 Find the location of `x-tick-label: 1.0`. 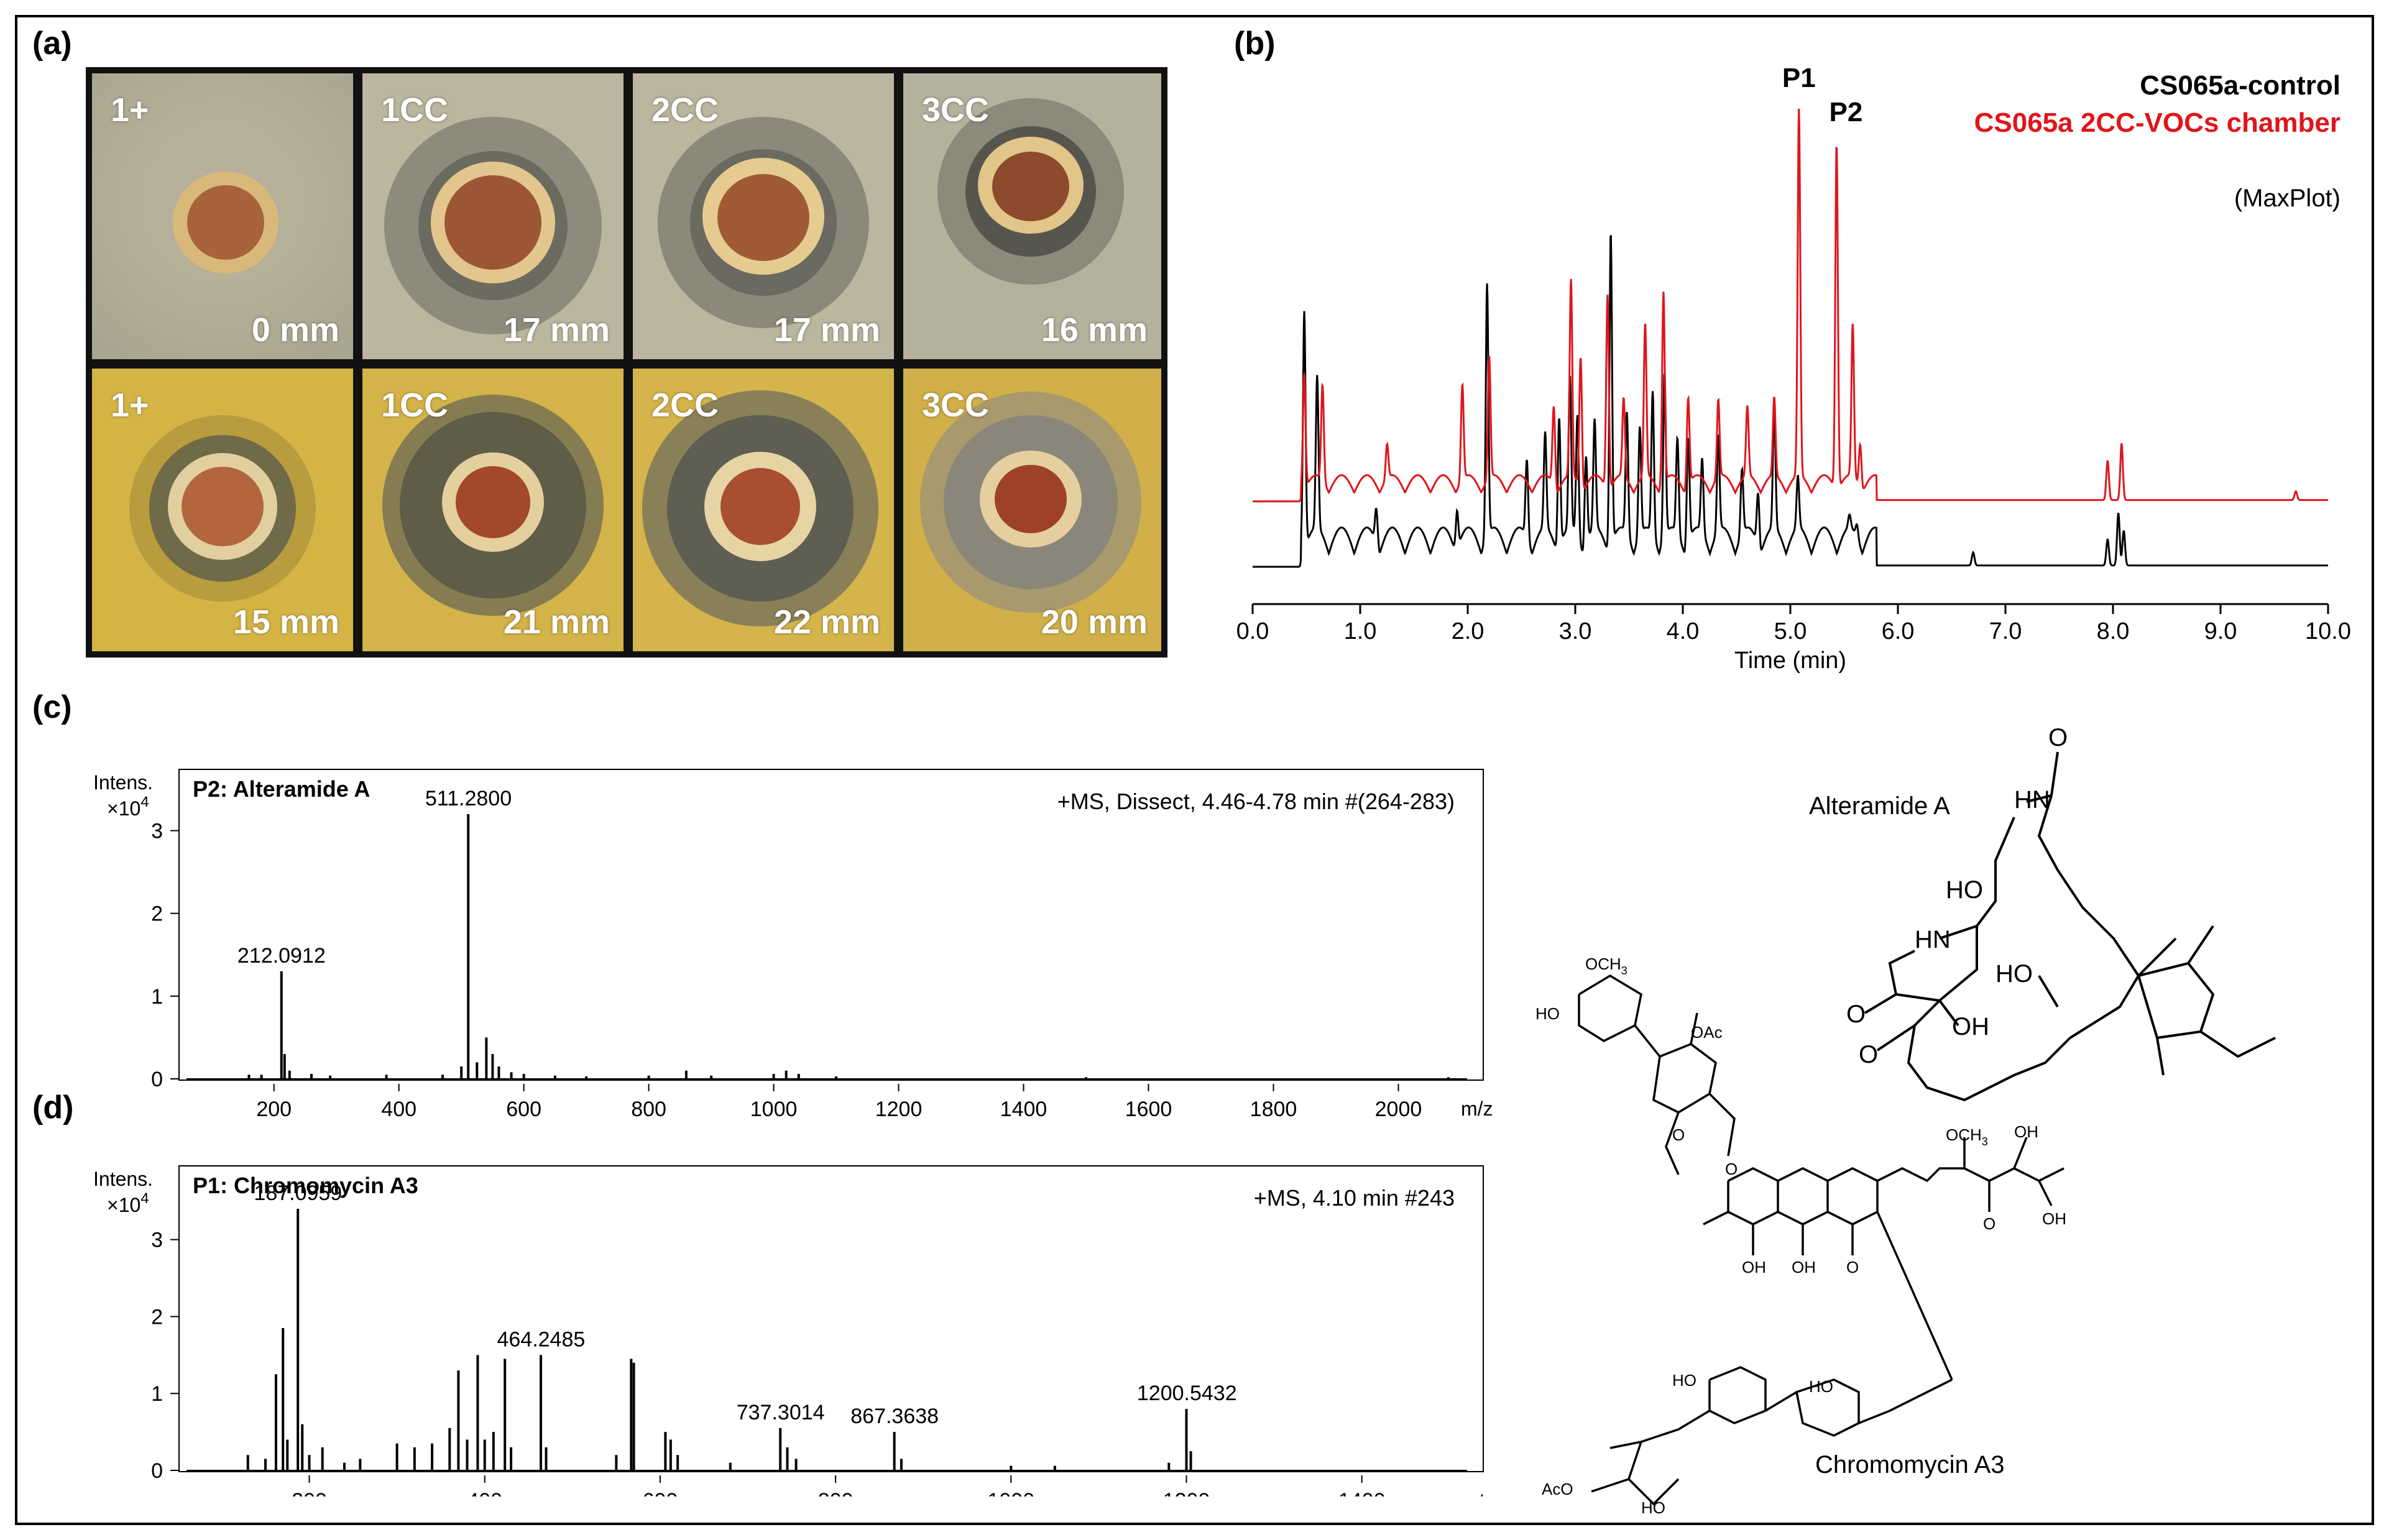

x-tick-label: 1.0 is located at coordinates (1360, 631).